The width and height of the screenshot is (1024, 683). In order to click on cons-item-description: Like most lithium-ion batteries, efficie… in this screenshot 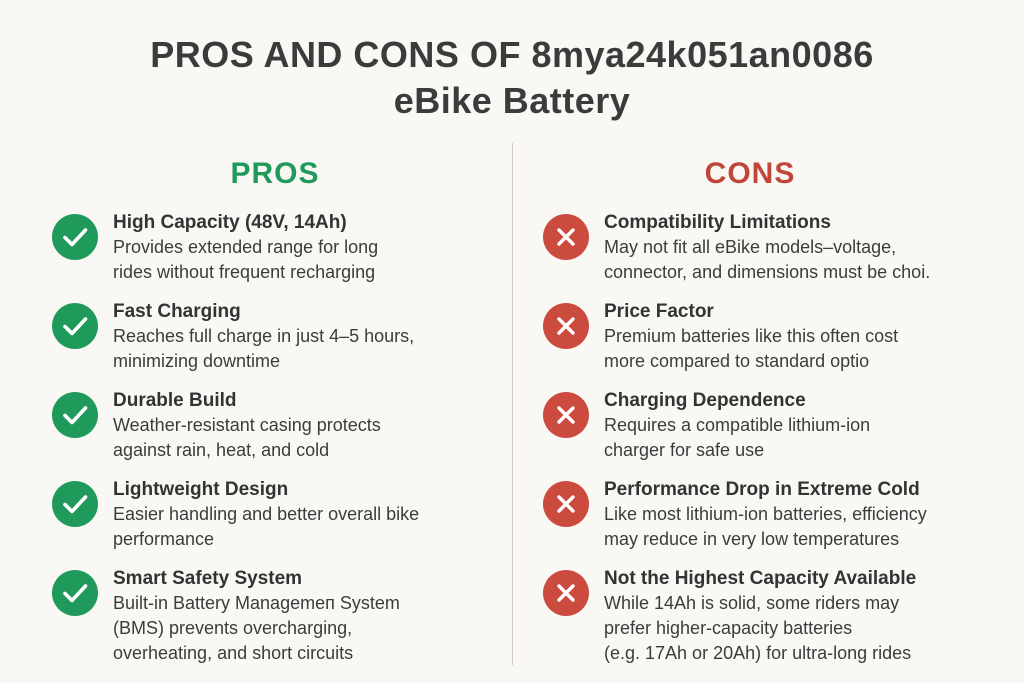, I will do `click(803, 527)`.